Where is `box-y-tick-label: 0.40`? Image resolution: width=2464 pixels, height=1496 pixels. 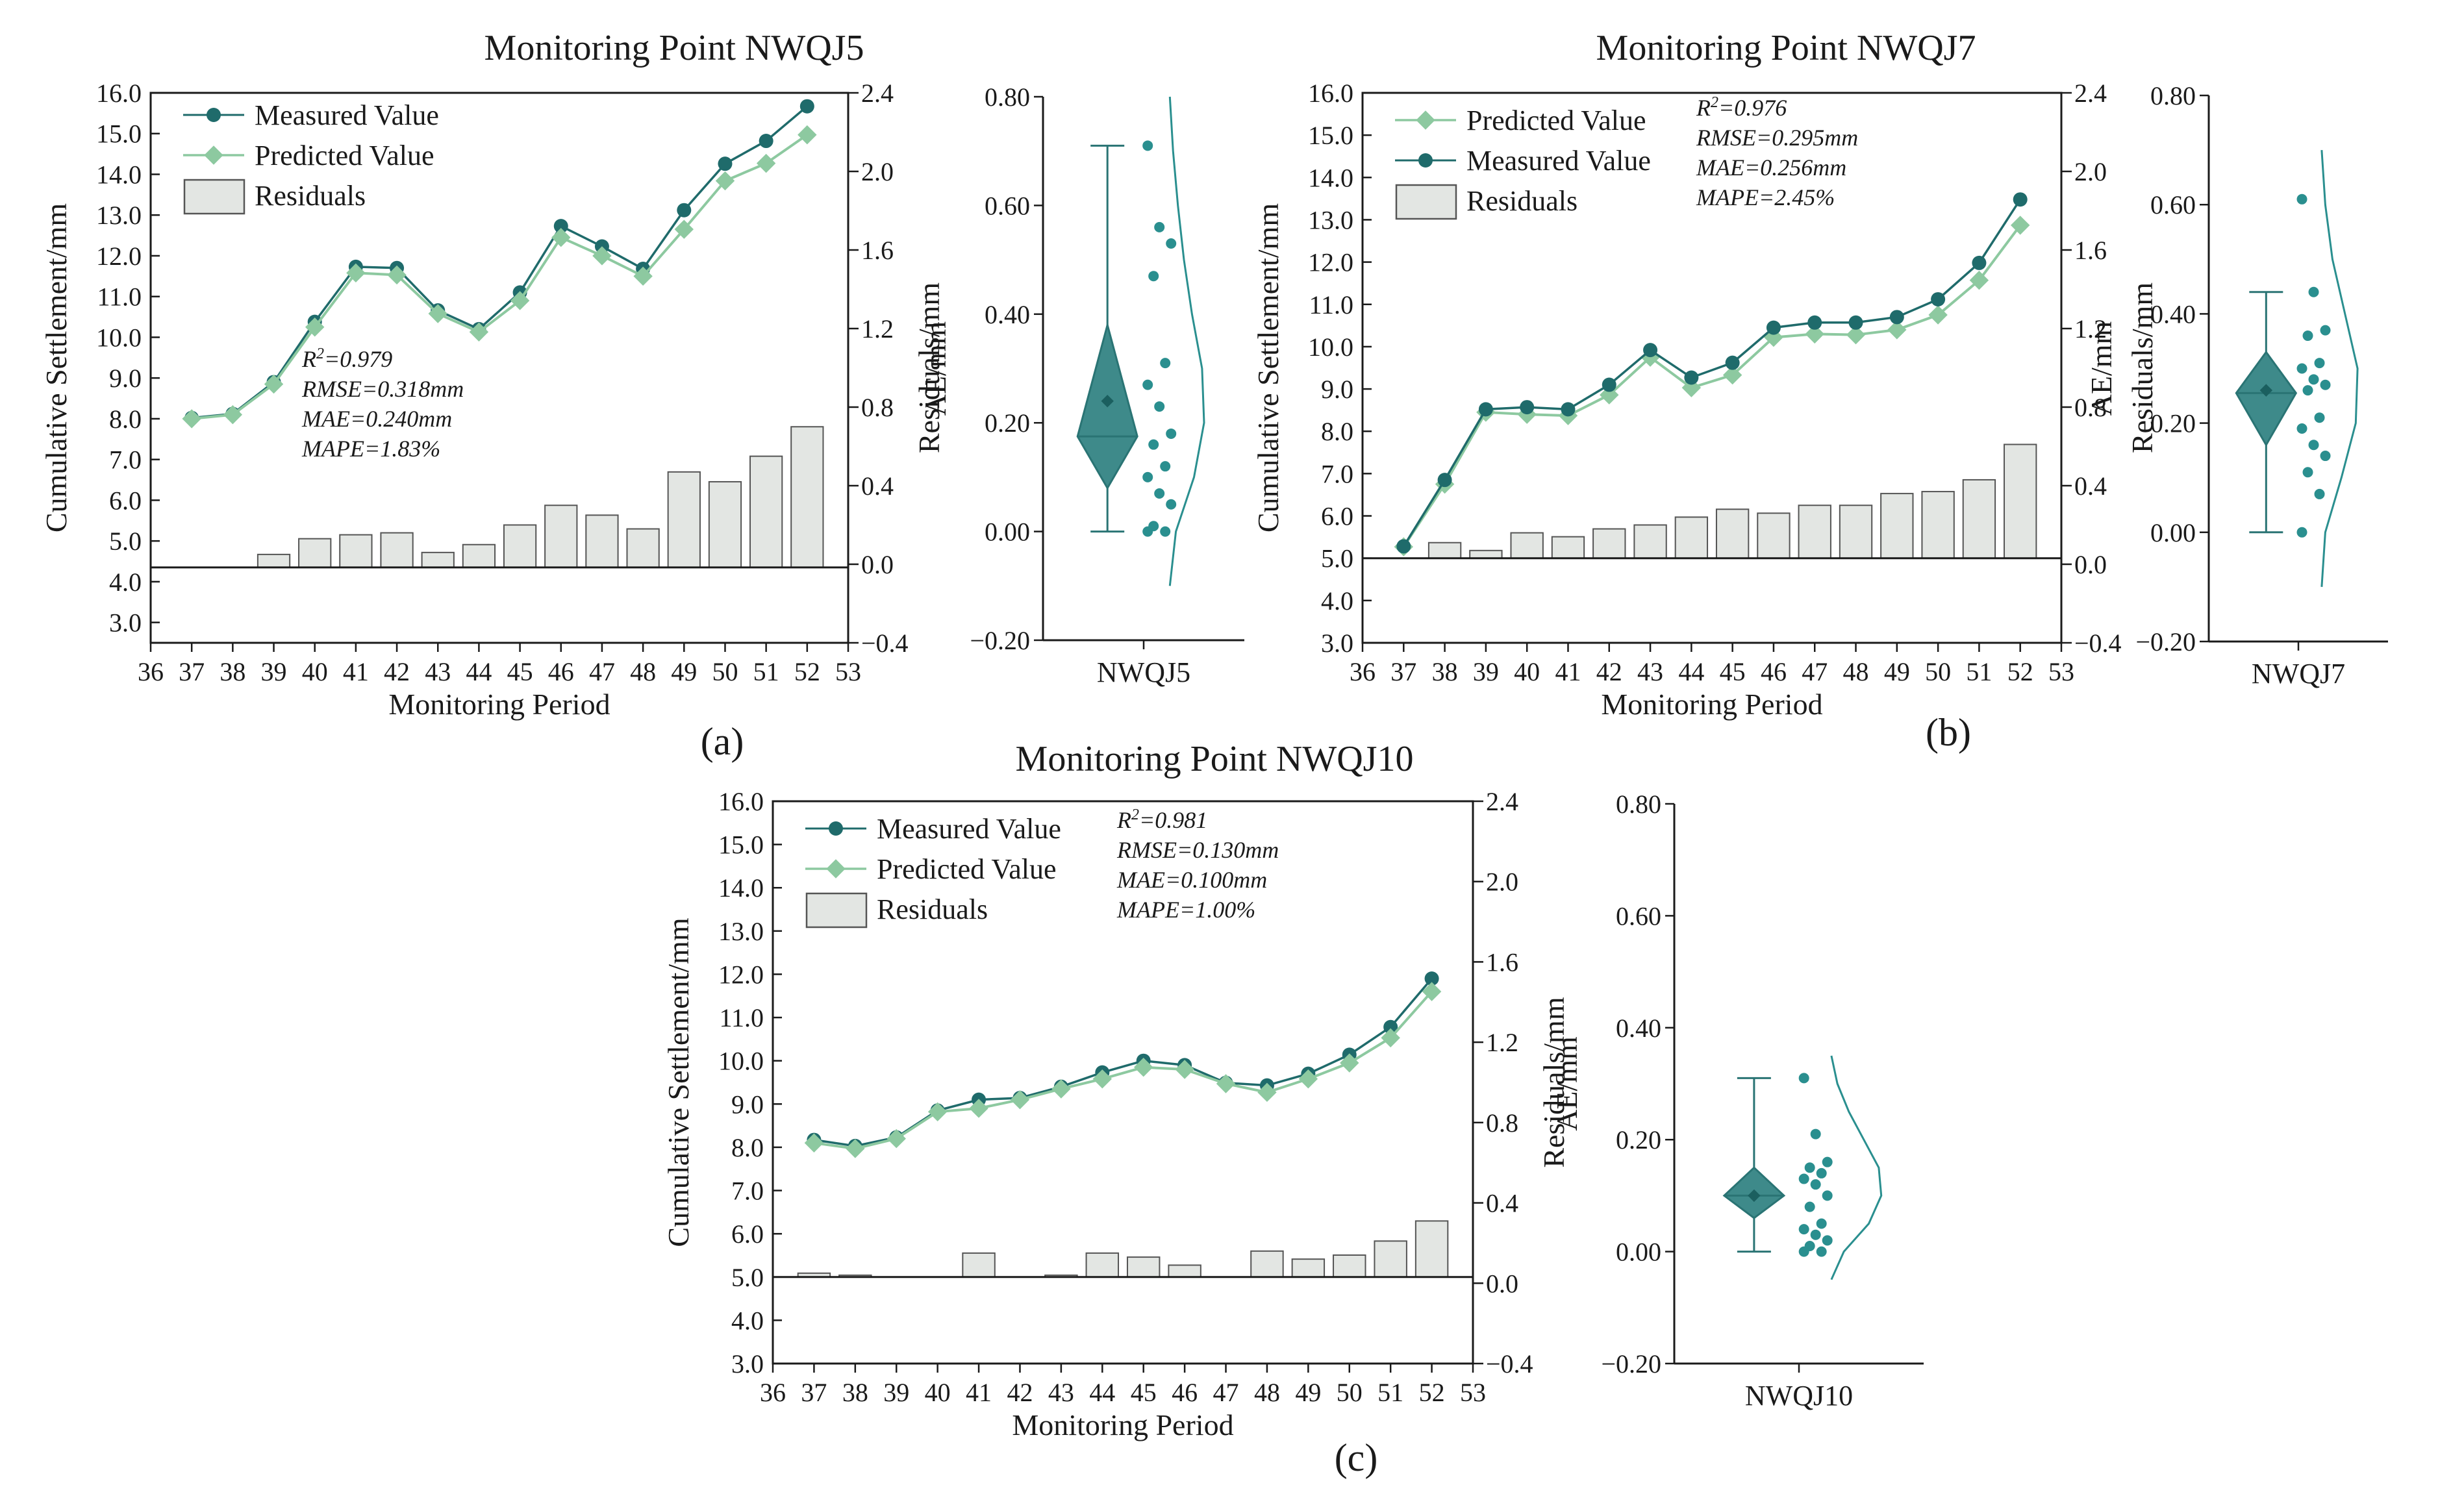
box-y-tick-label: 0.40 is located at coordinates (2173, 314).